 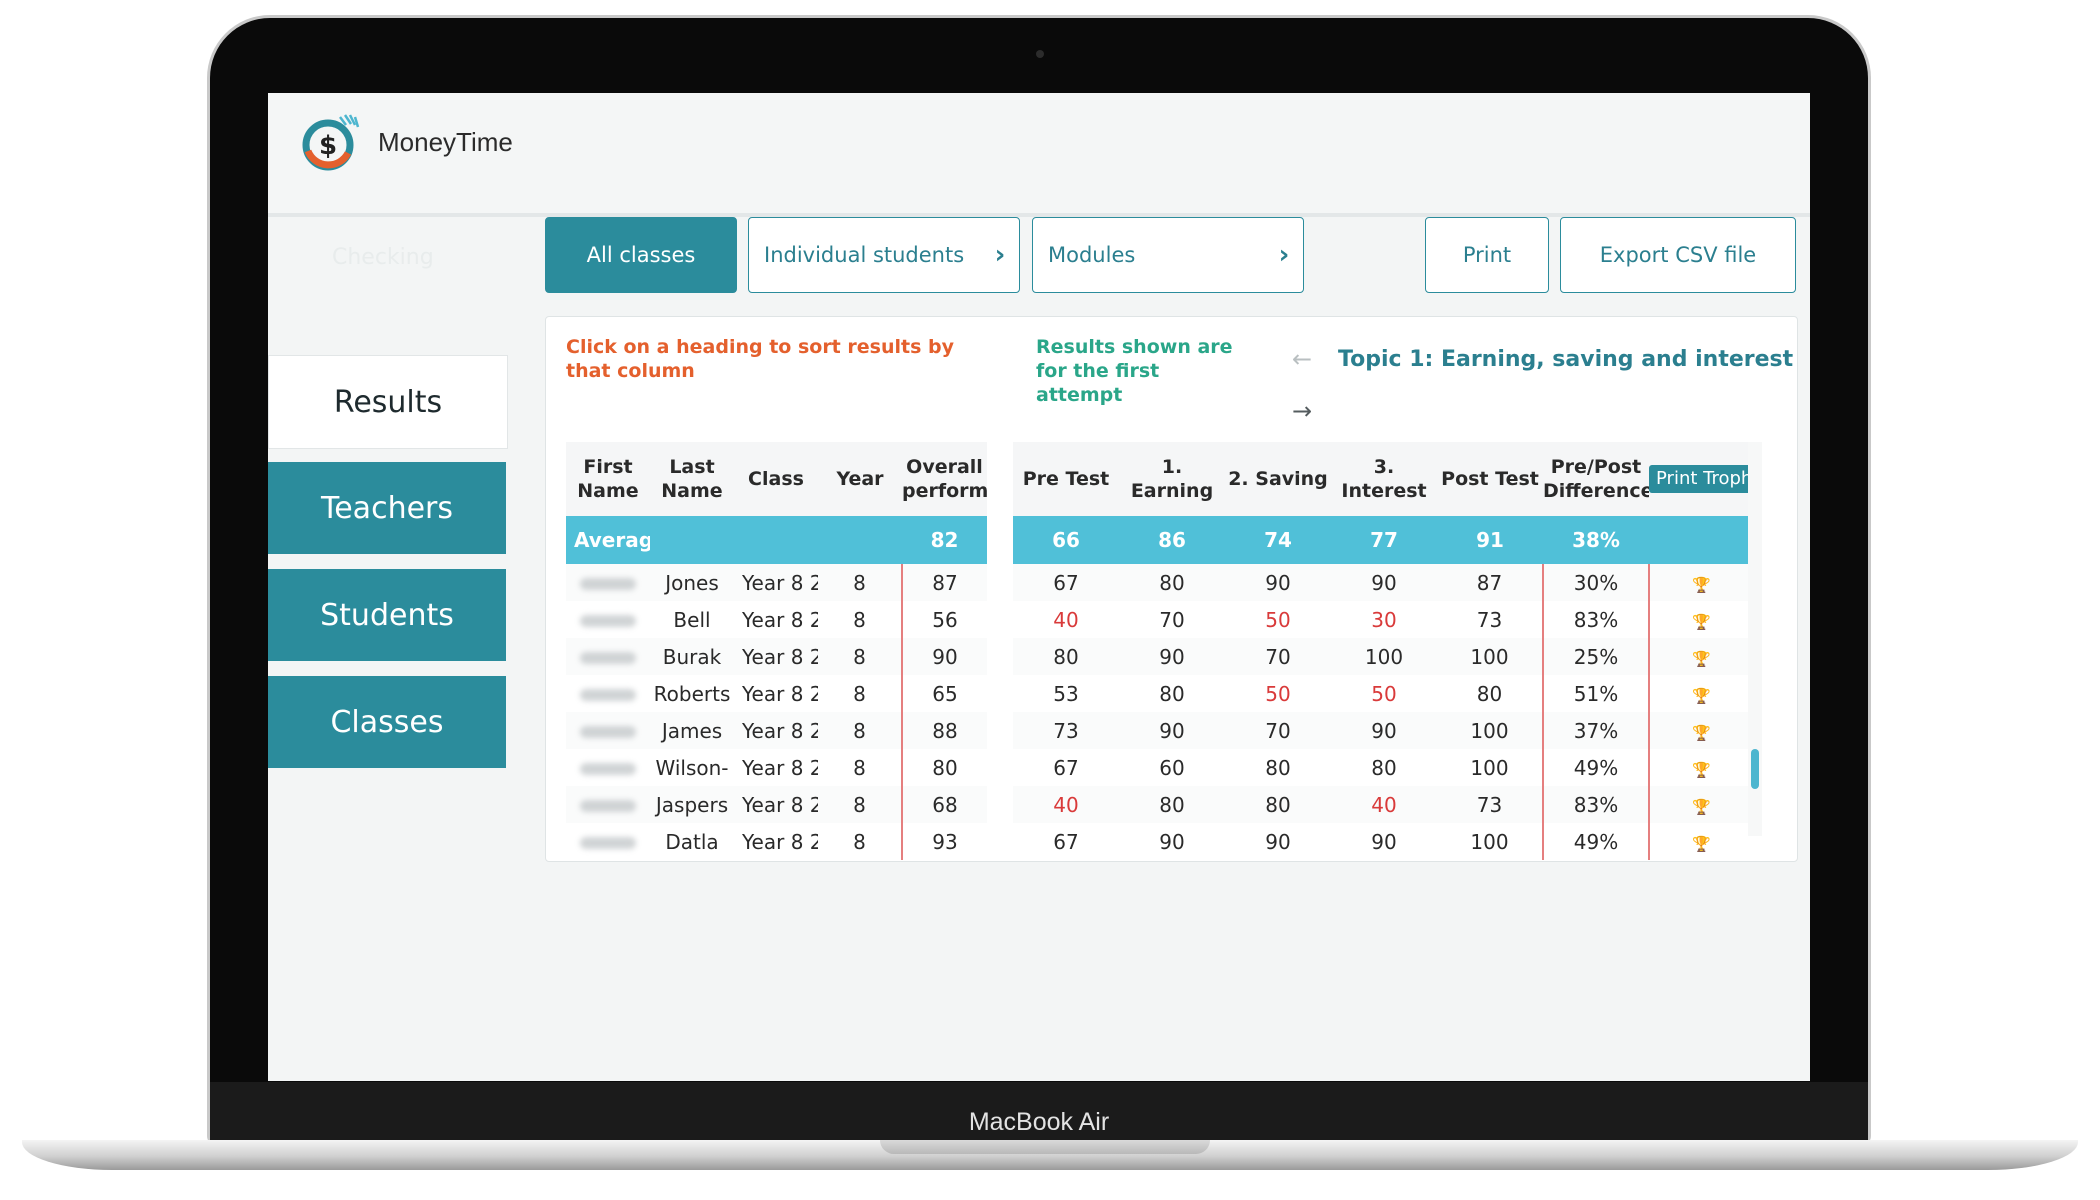 What do you see at coordinates (1755, 639) in the screenshot?
I see `scrollbar-track` at bounding box center [1755, 639].